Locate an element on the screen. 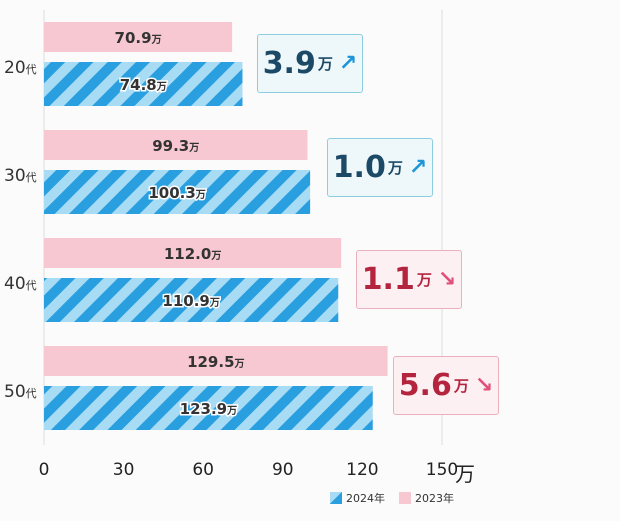  bar-2024-30代 is located at coordinates (177, 192).